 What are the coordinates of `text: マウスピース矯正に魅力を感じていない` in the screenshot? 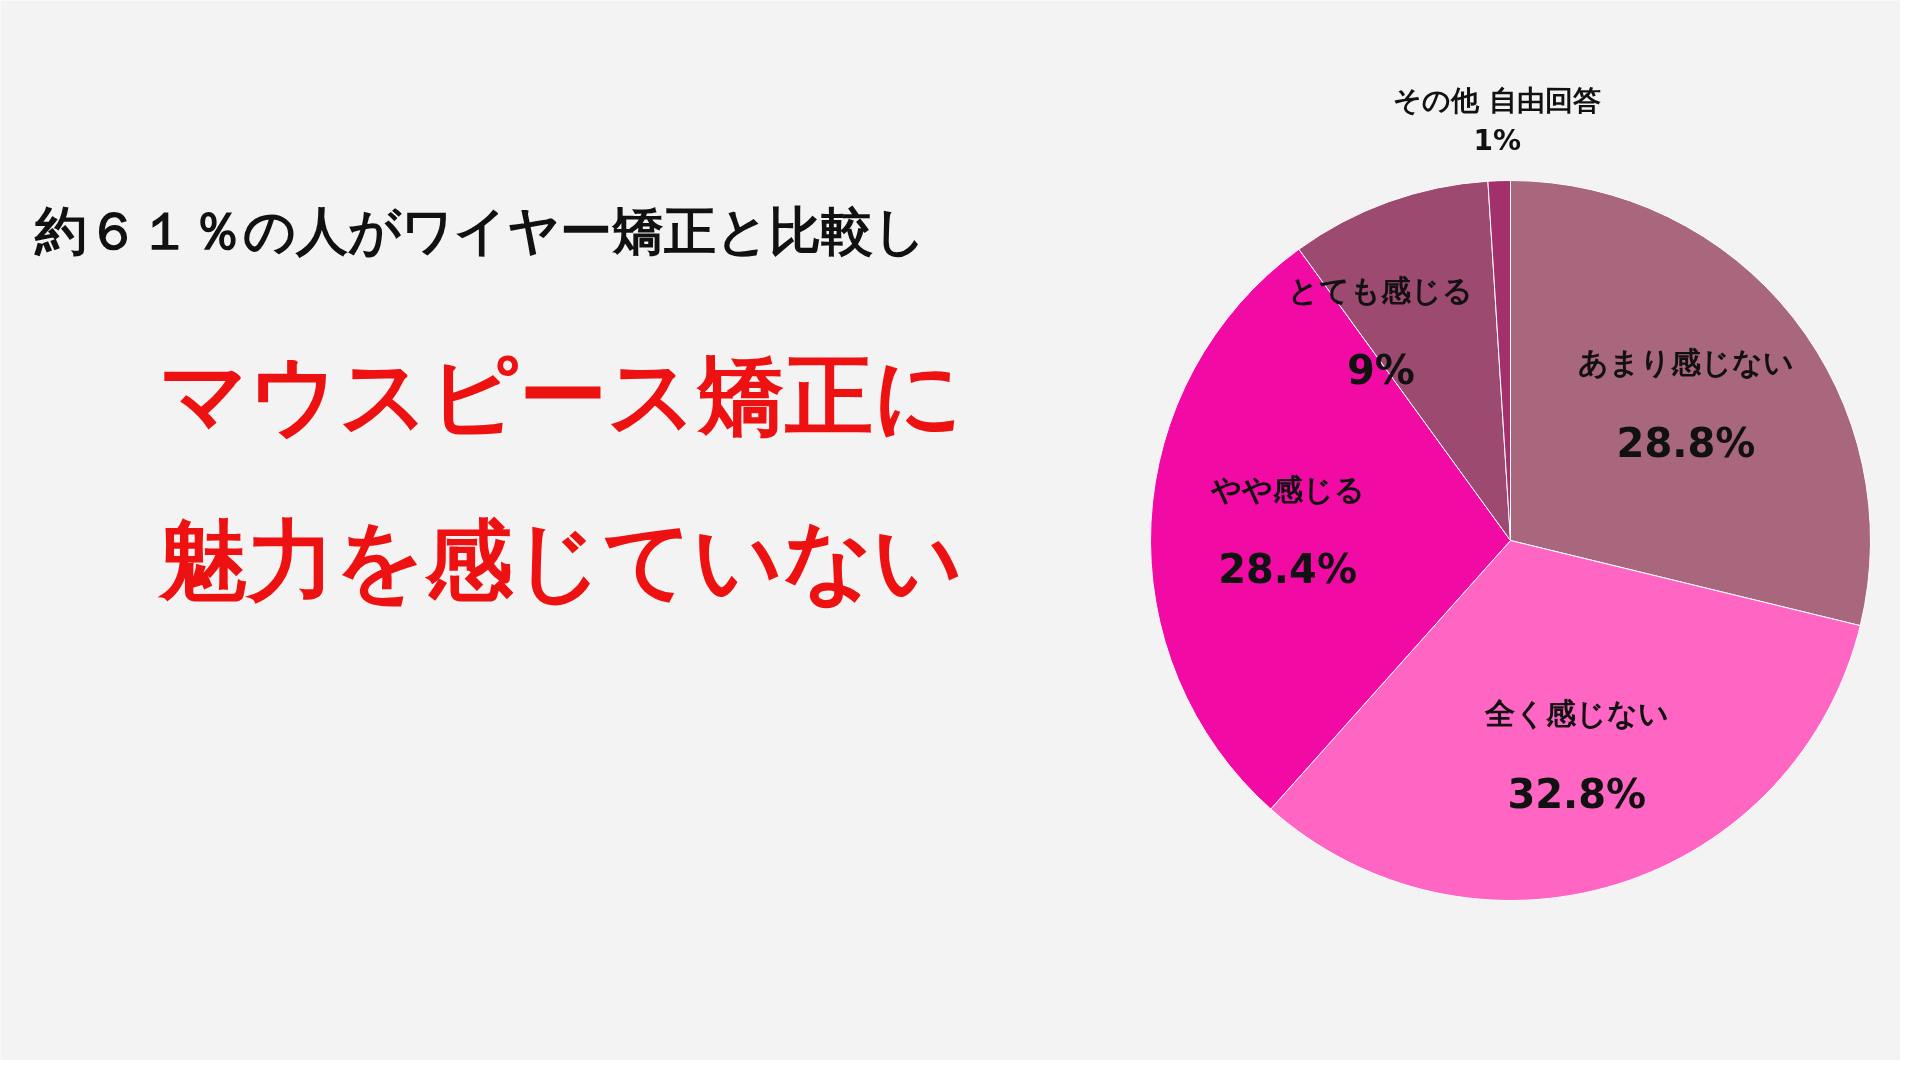 It's located at (559, 478).